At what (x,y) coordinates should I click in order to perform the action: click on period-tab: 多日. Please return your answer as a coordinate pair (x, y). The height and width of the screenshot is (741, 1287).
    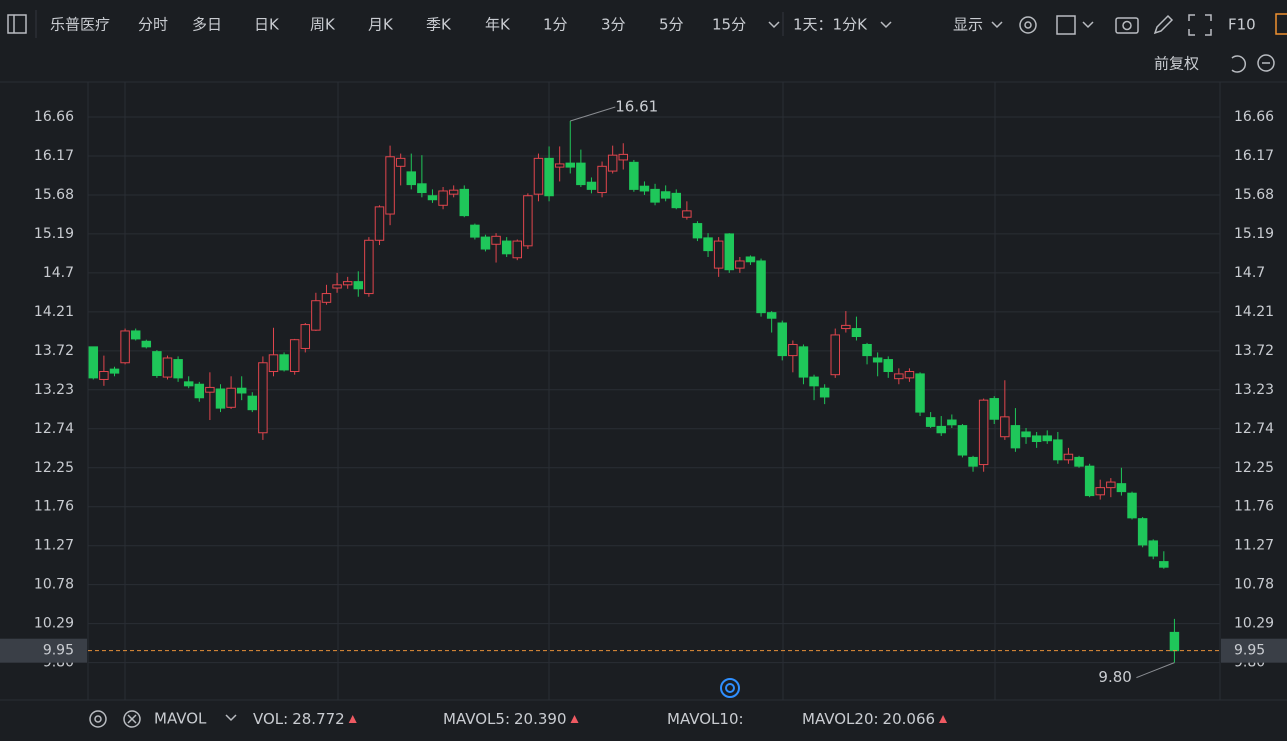
    Looking at the image, I should click on (207, 25).